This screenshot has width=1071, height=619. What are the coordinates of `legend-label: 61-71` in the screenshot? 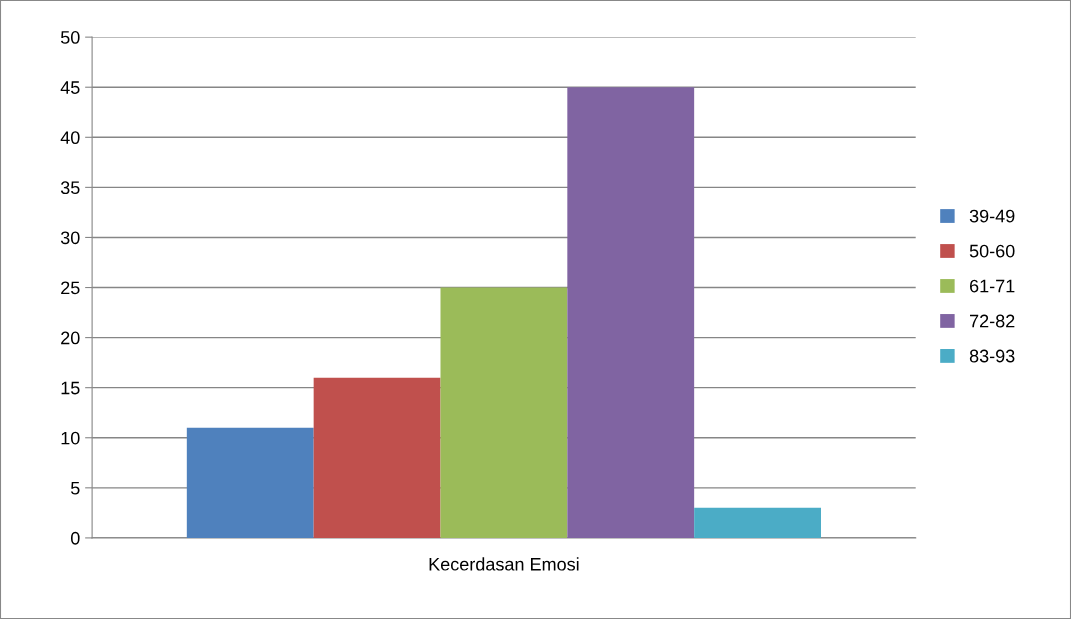 It's located at (992, 286).